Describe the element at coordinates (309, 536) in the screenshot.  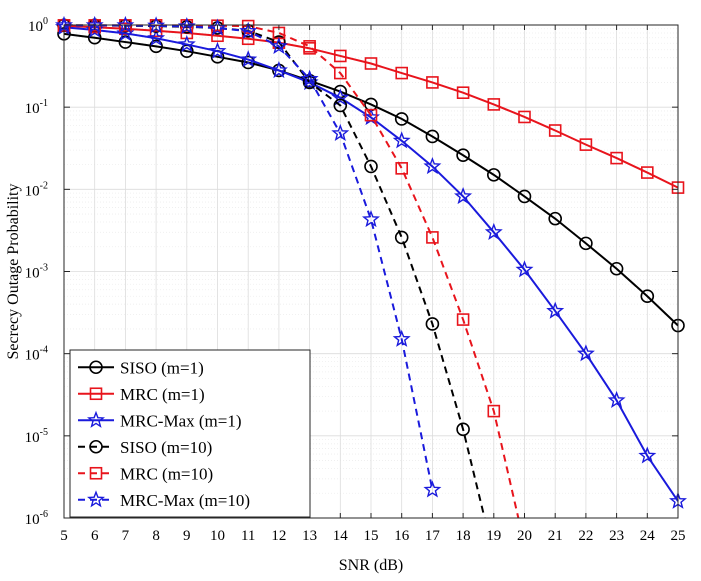
I see `x-tick-label: 13` at that location.